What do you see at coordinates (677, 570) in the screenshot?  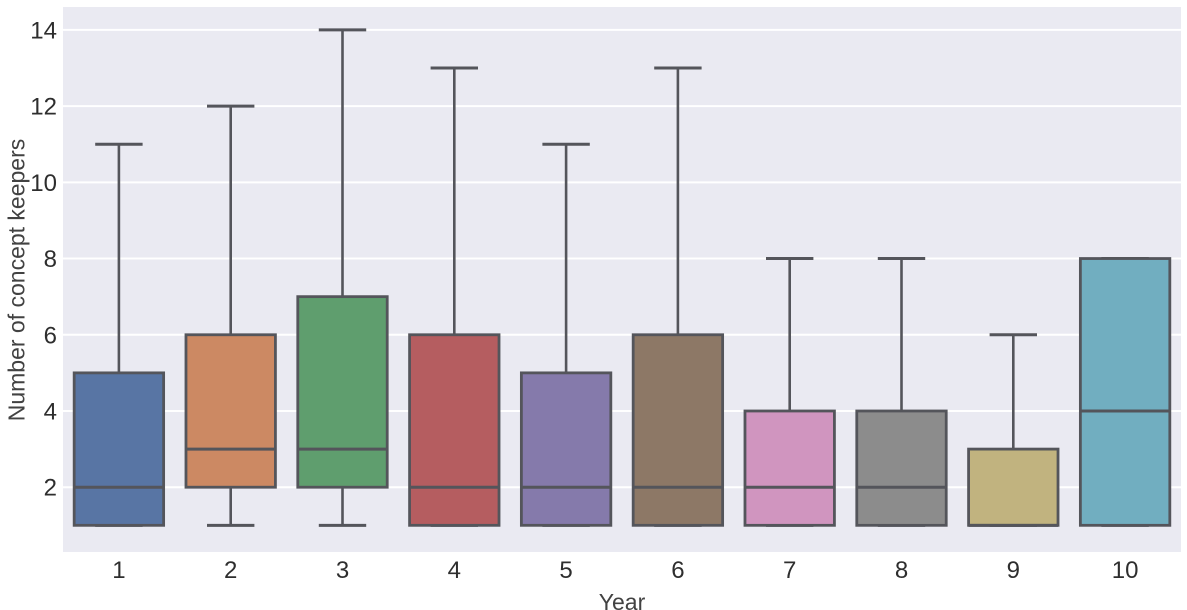 I see `x-tick-label: 6` at bounding box center [677, 570].